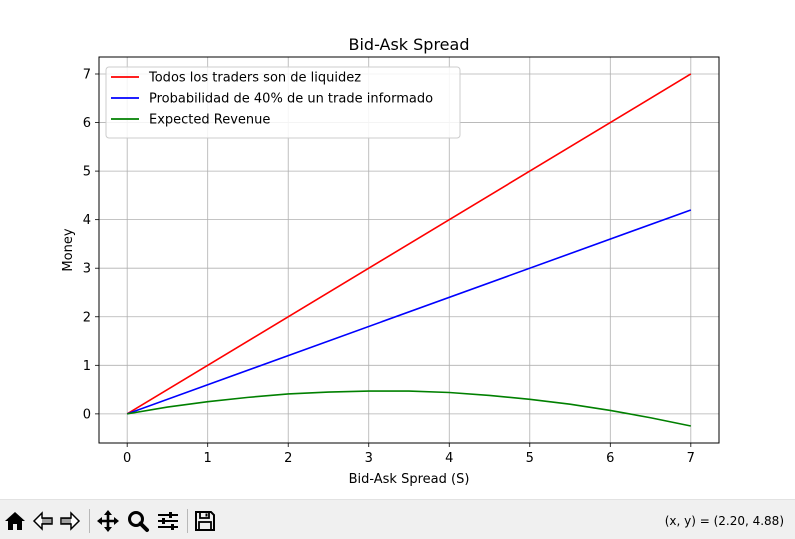 Image resolution: width=795 pixels, height=539 pixels. I want to click on sliders-icon, so click(168, 521).